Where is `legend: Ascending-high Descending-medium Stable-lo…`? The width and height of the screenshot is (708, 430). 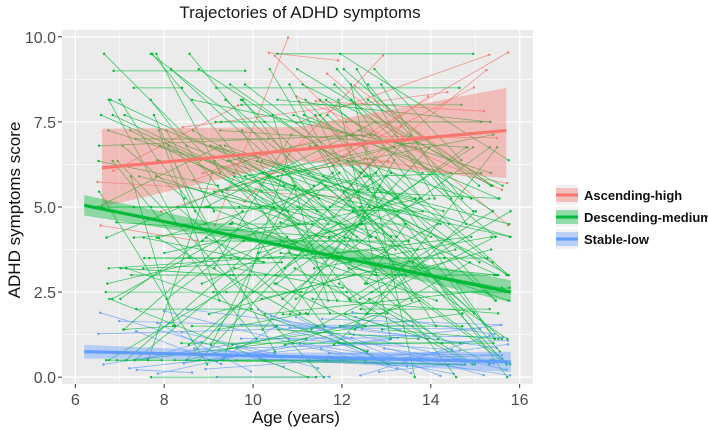
legend: Ascending-high Descending-medium Stable-lo… is located at coordinates (632, 217).